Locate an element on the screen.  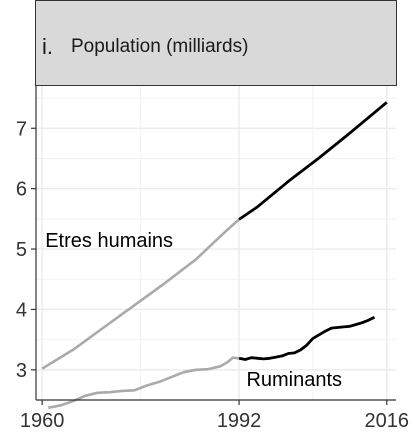
y-tick-label: 7 is located at coordinates (21, 129).